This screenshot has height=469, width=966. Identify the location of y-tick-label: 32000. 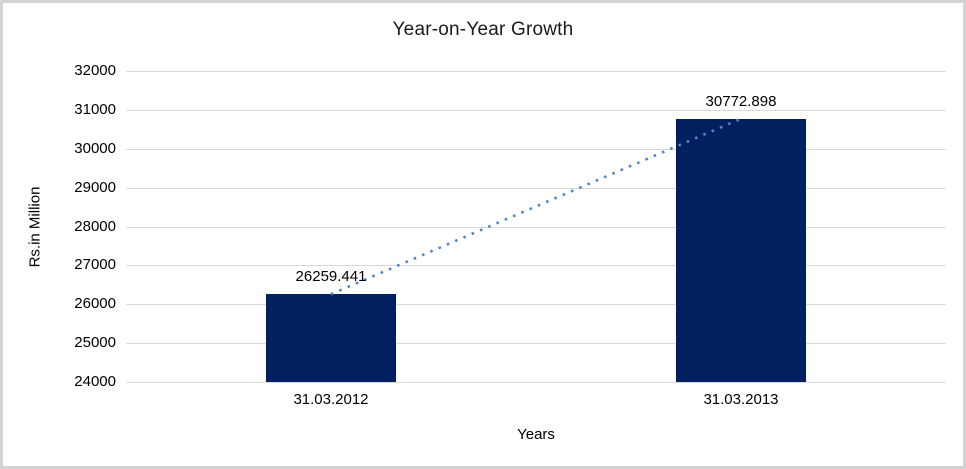
(95, 70).